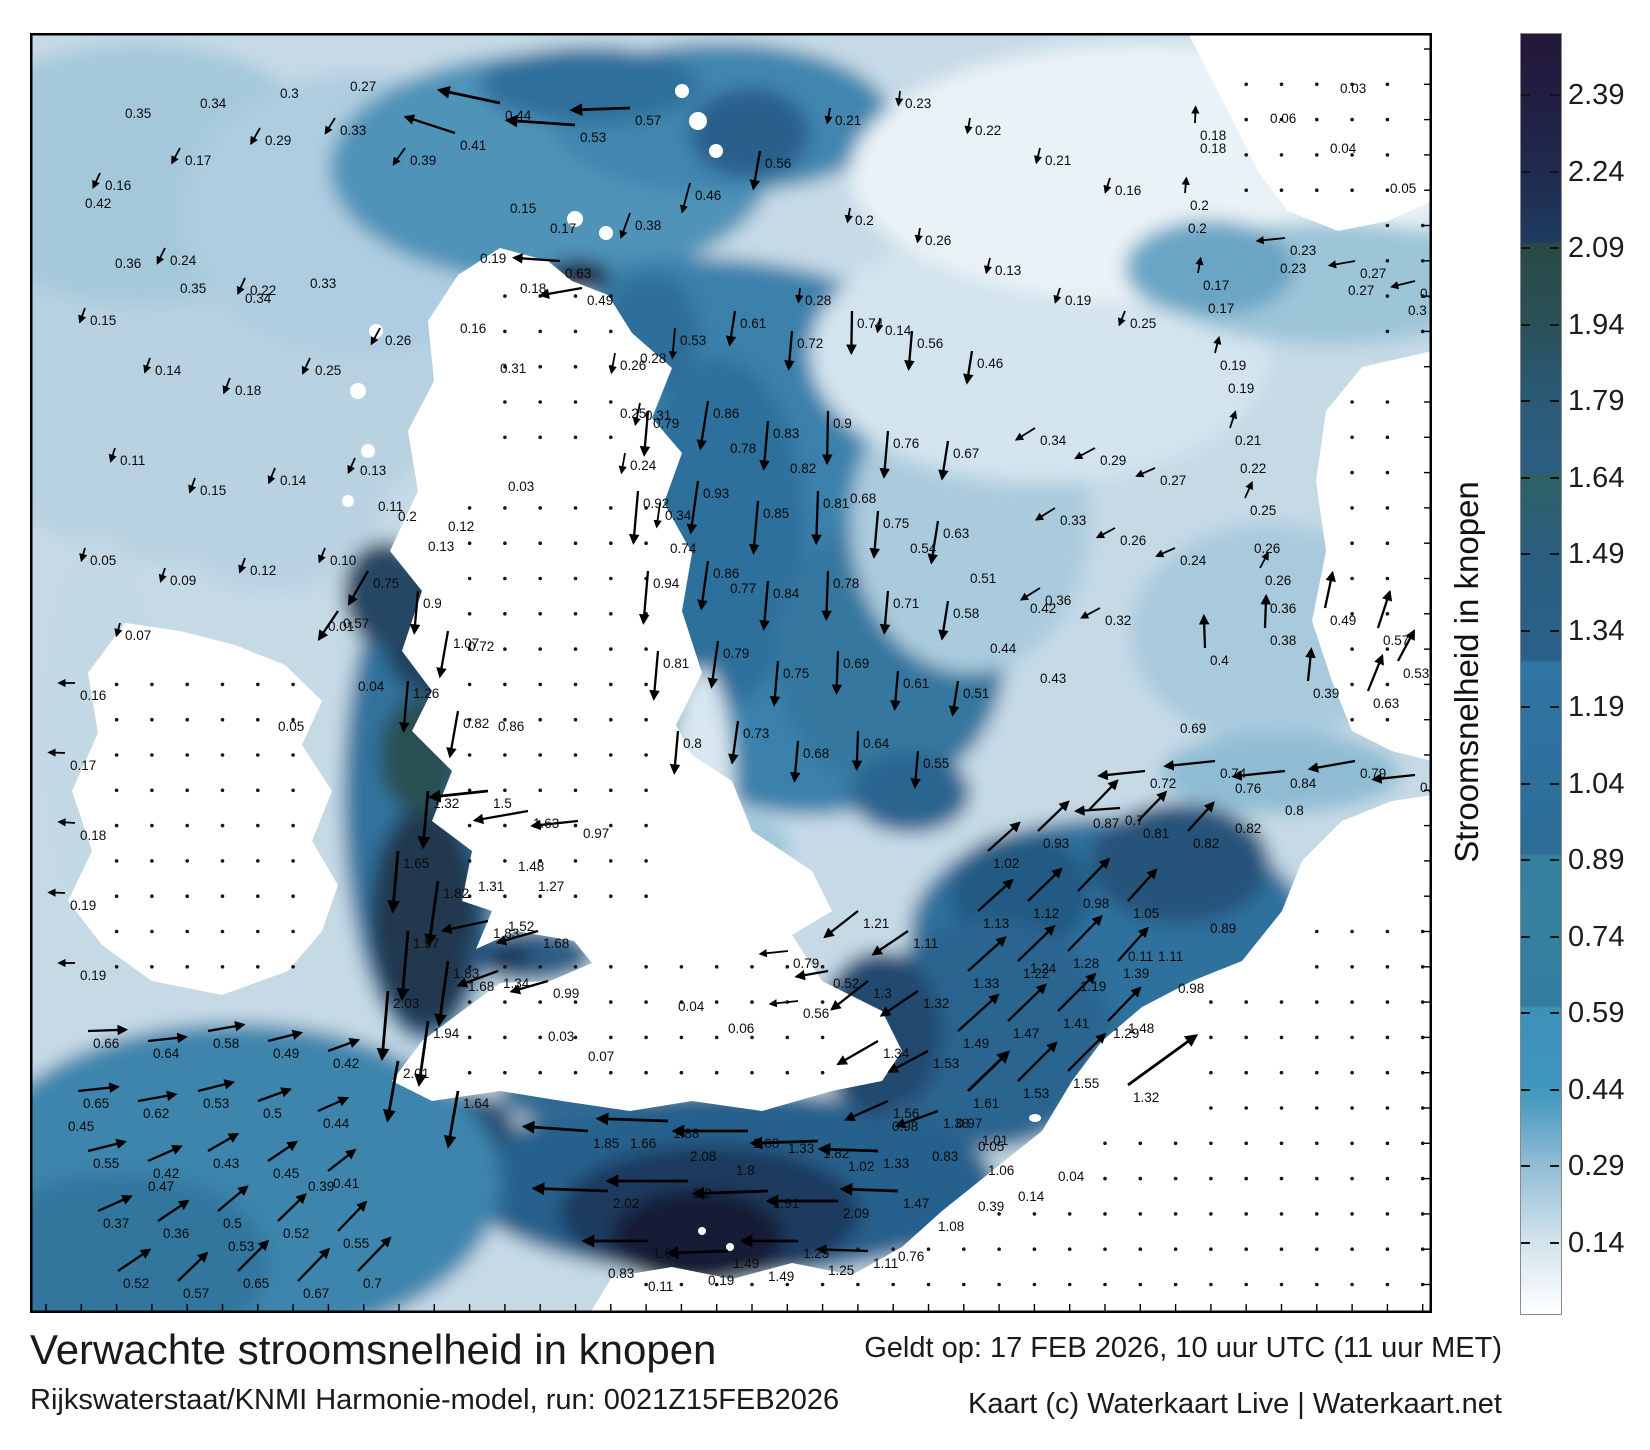  Describe the element at coordinates (1353, 88) in the screenshot. I see `speed-label: 0.03` at that location.